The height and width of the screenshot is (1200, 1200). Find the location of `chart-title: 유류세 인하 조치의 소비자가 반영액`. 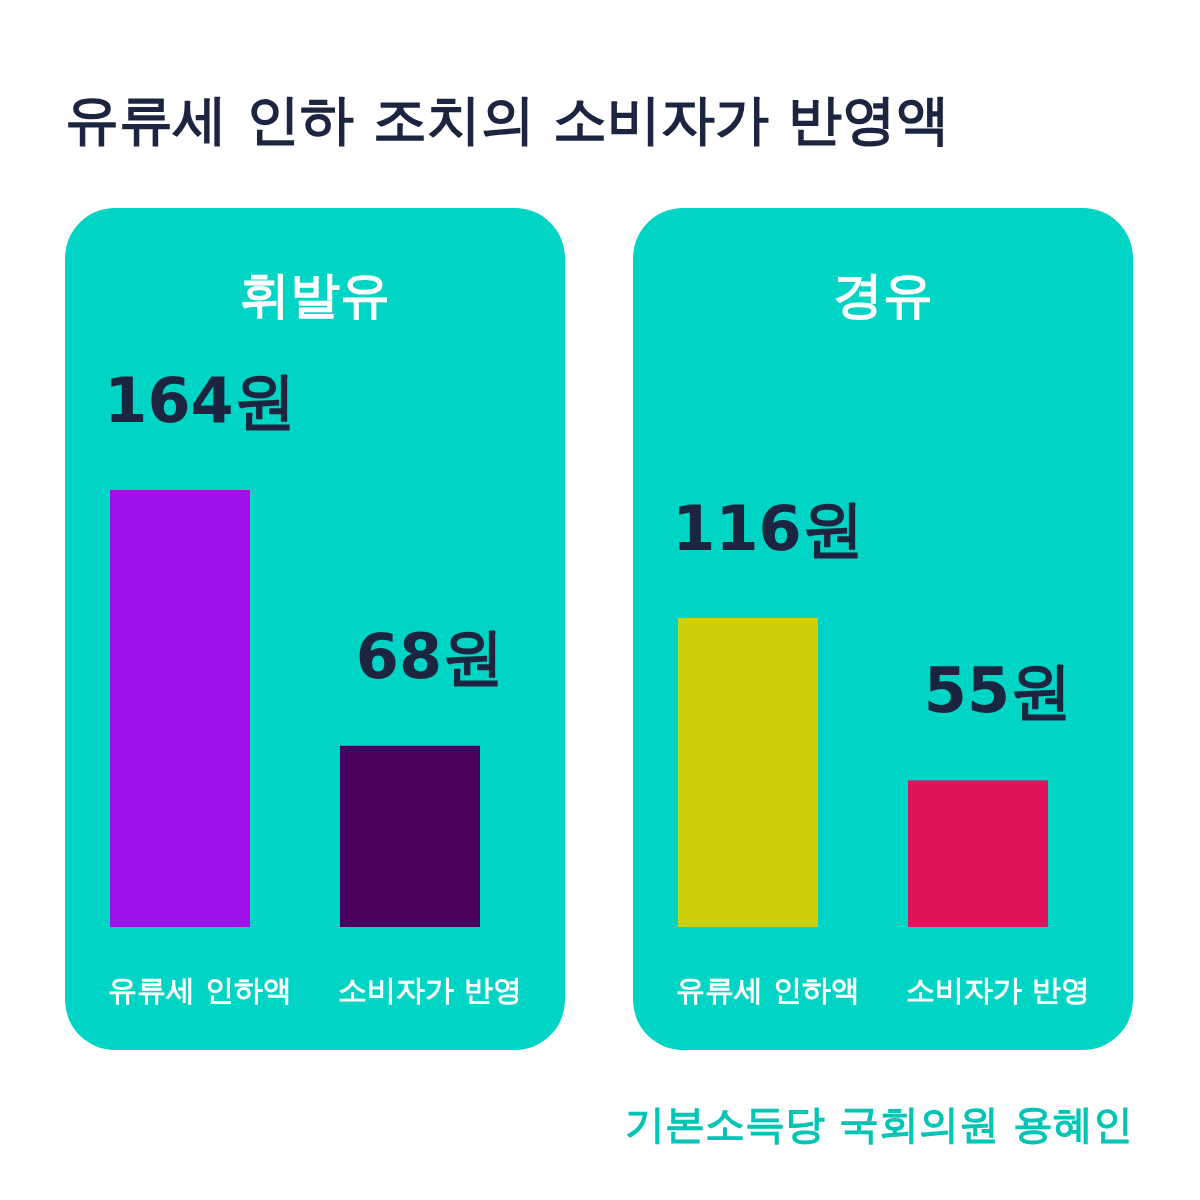

chart-title: 유류세 인하 조치의 소비자가 반영액 is located at coordinates (508, 119).